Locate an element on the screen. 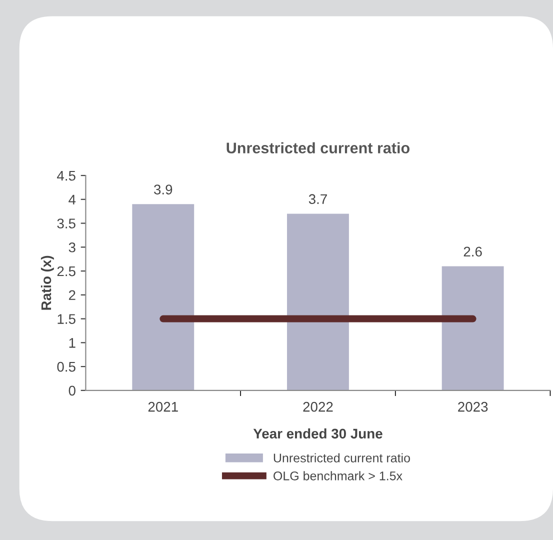  text: 3.7 is located at coordinates (317, 199).